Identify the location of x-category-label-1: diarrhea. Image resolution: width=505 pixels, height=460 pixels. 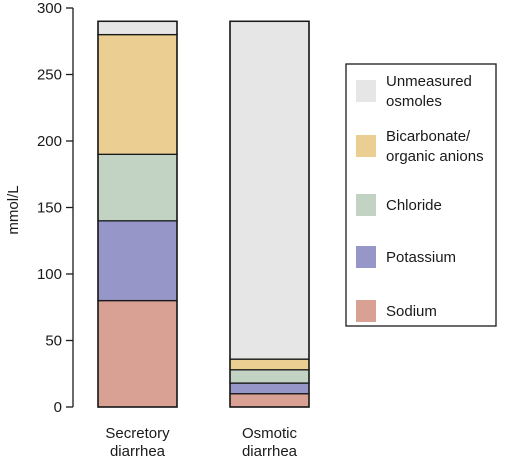
(138, 451).